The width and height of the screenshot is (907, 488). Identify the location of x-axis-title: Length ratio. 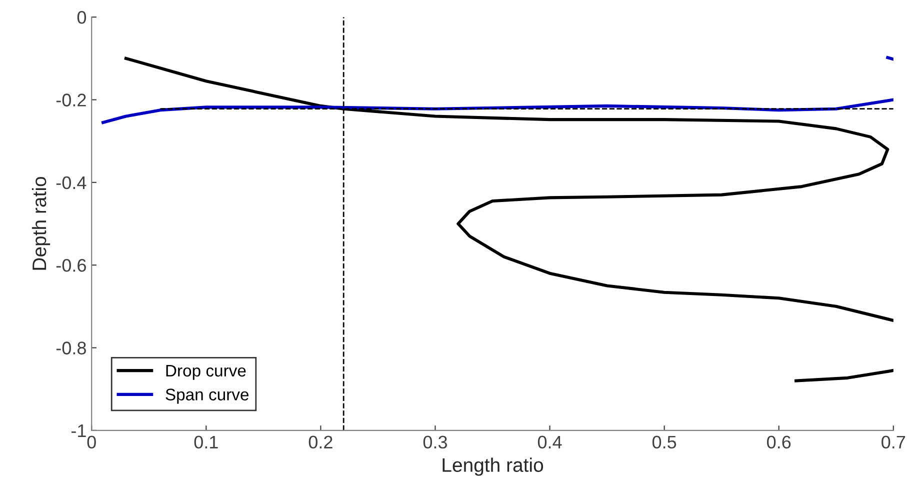
(493, 467).